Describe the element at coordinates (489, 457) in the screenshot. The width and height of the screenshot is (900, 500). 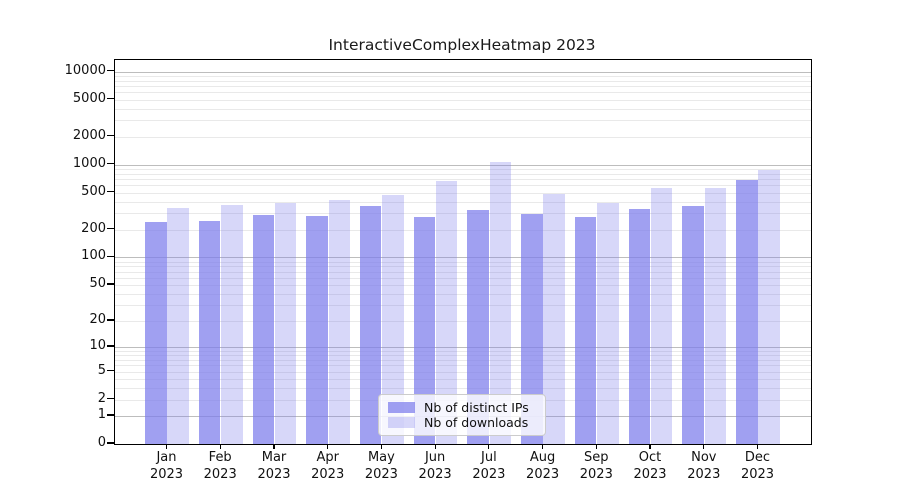
I see `x-tick-month: Jul` at that location.